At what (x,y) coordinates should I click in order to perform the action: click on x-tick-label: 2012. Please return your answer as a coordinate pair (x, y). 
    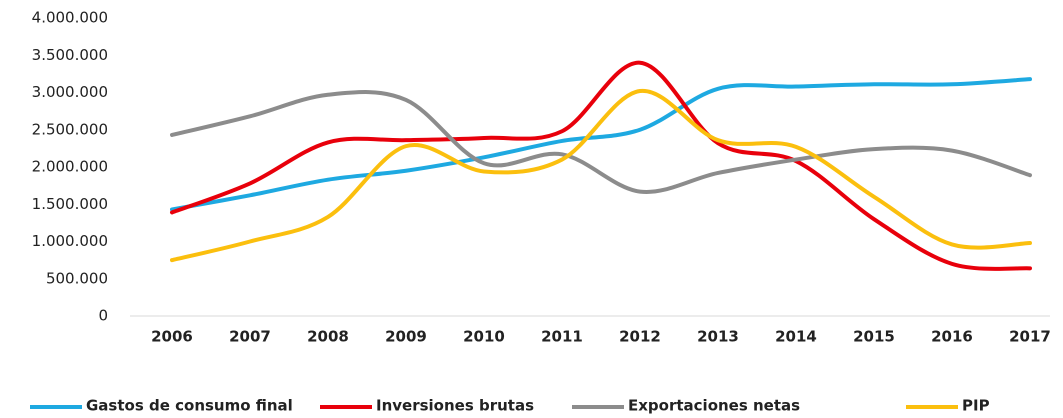
    Looking at the image, I should click on (640, 337).